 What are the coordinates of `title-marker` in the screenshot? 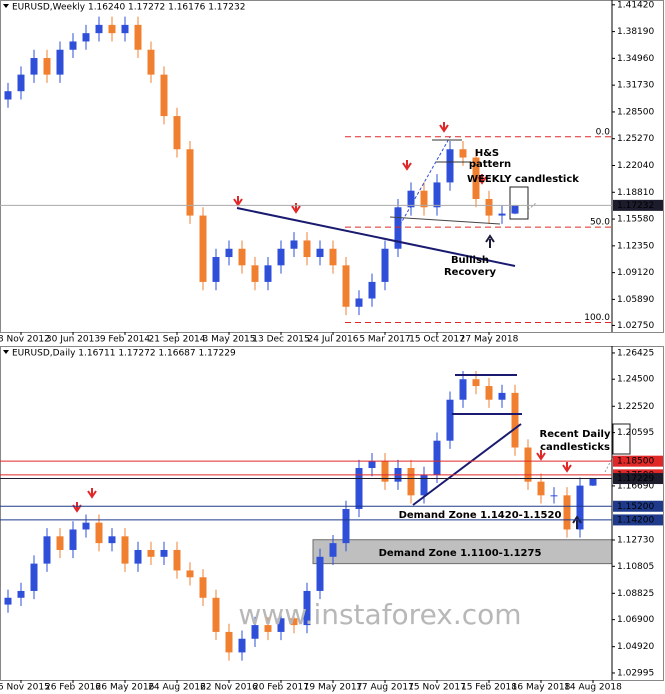 It's located at (6, 6).